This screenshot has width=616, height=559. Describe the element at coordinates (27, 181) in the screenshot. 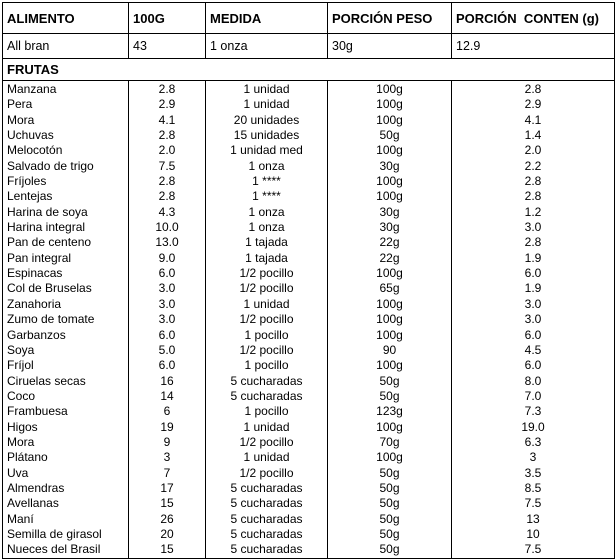

I see `cell-alimento: Fríjoles` at that location.